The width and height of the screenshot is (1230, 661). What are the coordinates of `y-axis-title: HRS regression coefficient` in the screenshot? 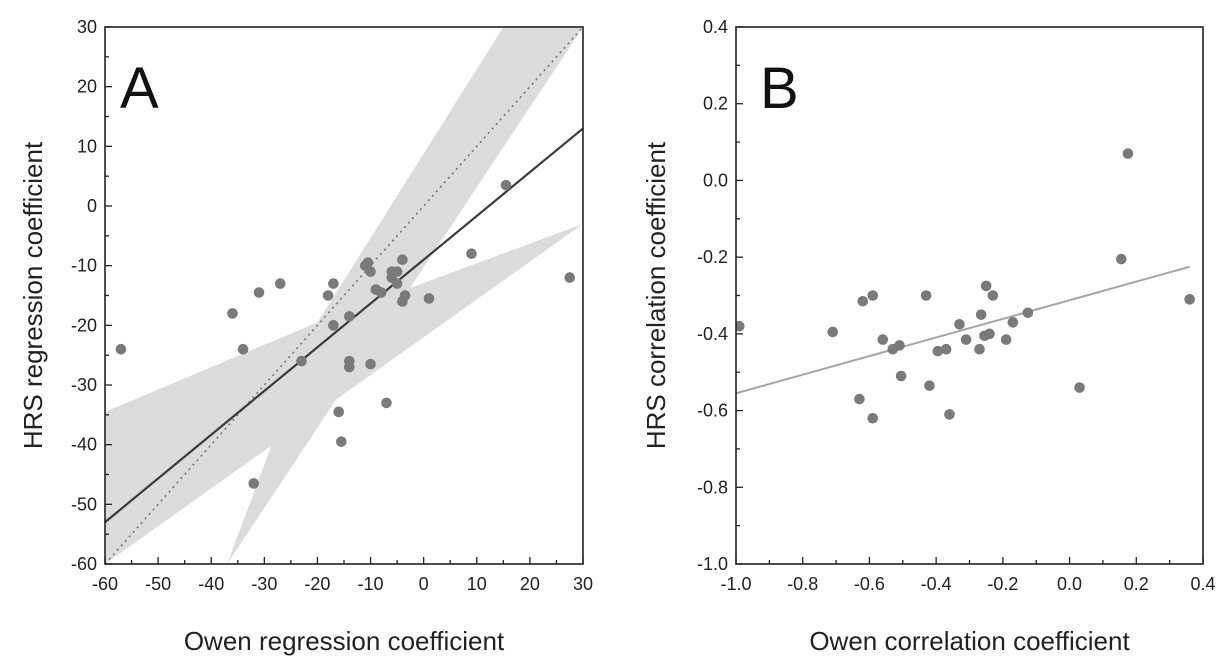 It's located at (33, 295).